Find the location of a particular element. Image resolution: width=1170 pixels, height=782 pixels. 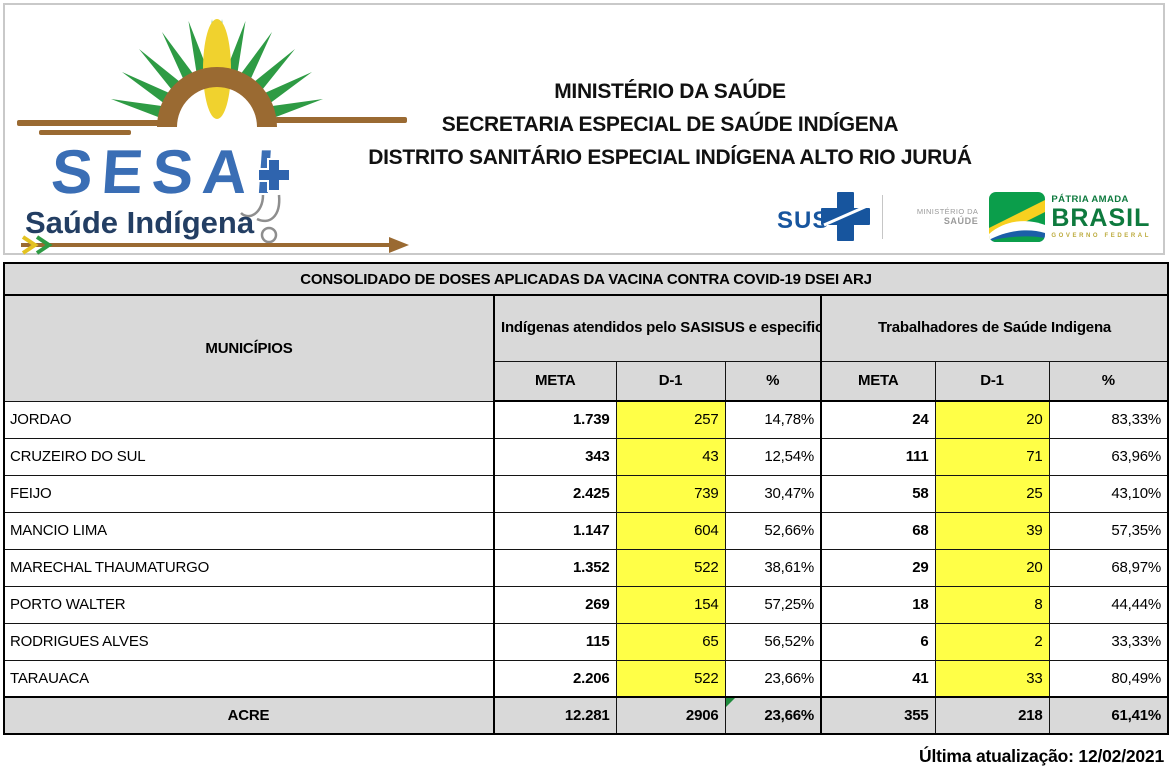

medical-cross-icon is located at coordinates (274, 175).